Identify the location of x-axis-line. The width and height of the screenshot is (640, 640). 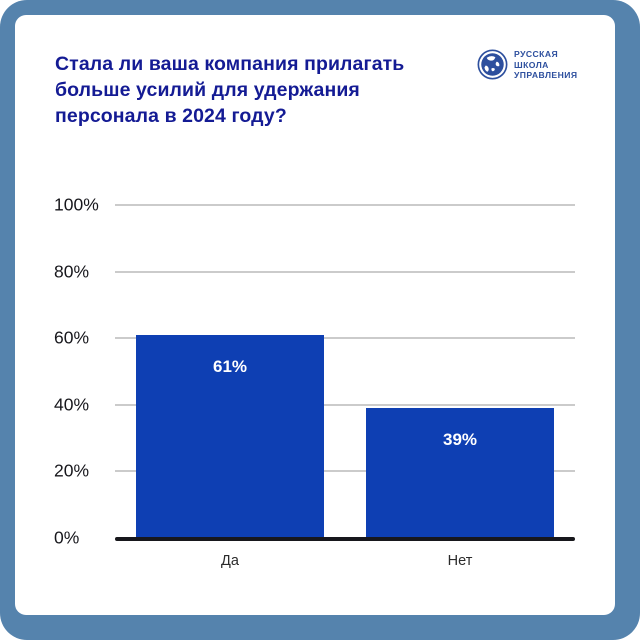
(345, 539).